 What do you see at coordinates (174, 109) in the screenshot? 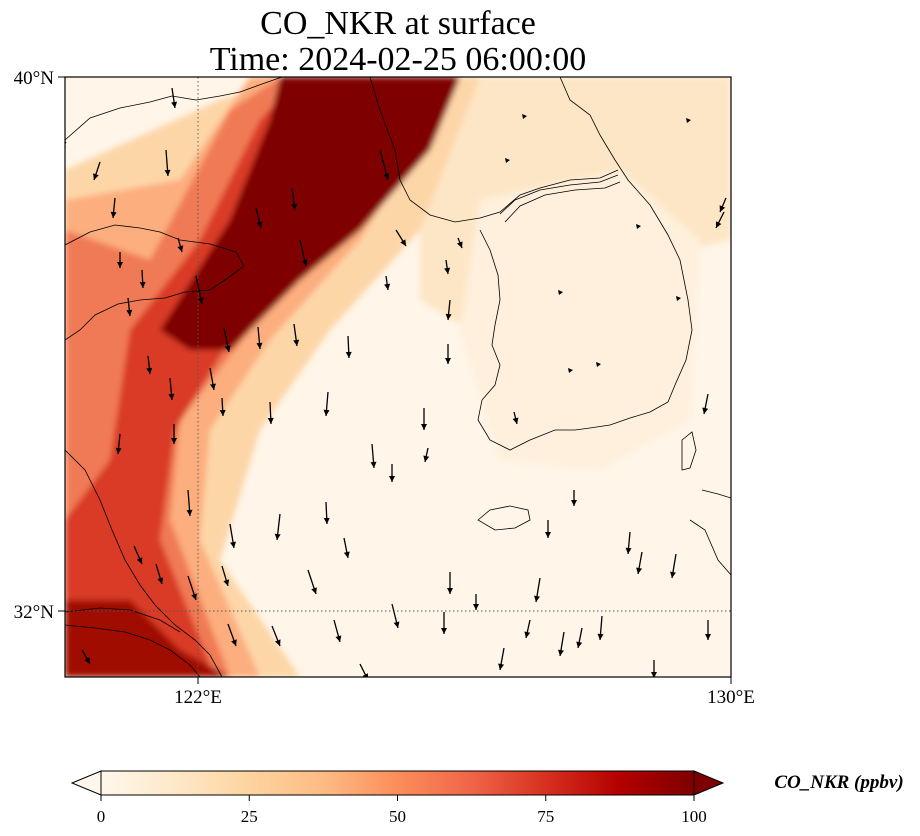
I see `coastline-liaodong` at bounding box center [174, 109].